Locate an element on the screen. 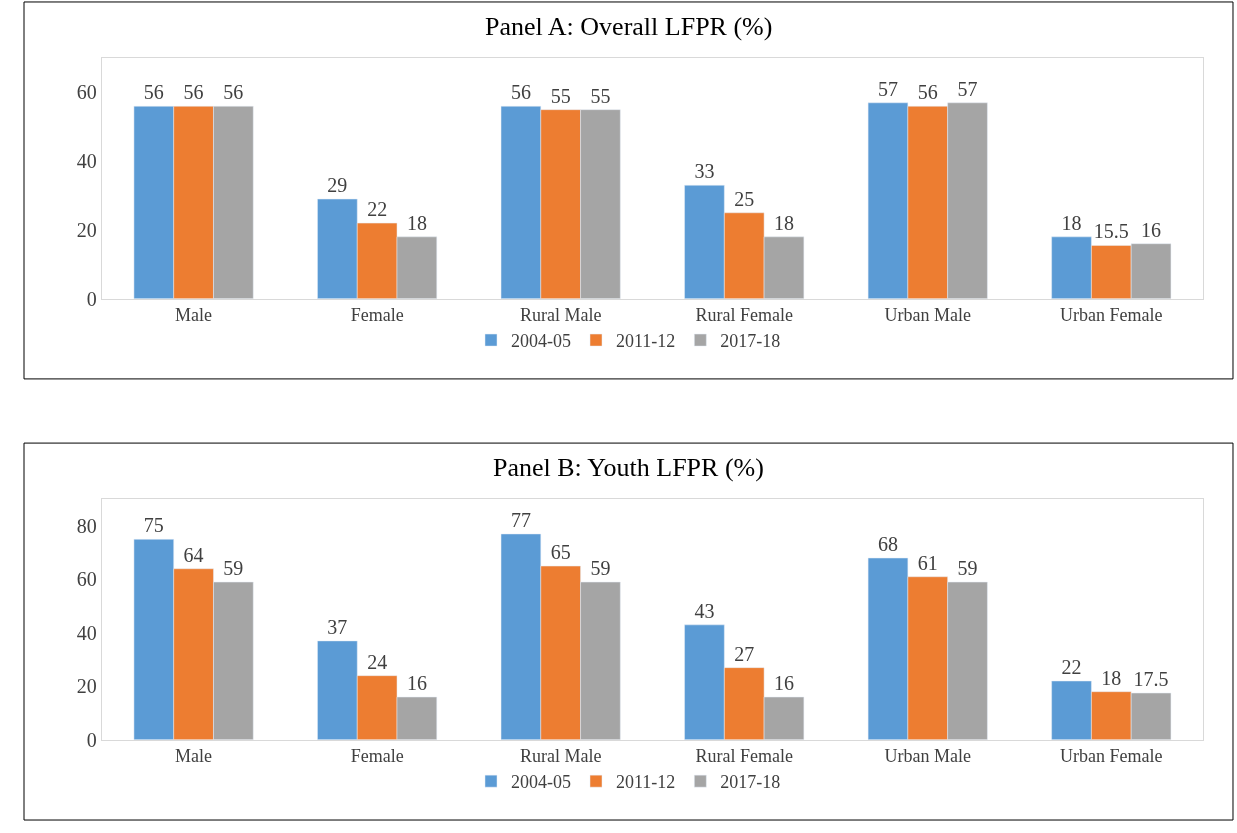 The width and height of the screenshot is (1237, 833). data-label: 15.5 is located at coordinates (1111, 231).